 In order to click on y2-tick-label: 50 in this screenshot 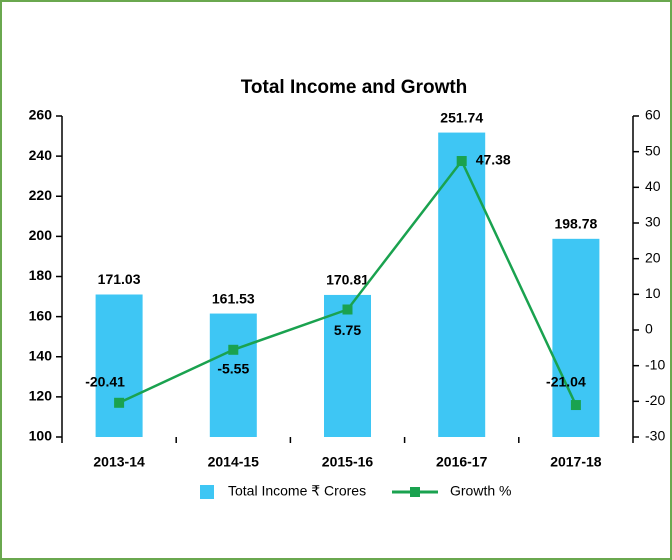, I will do `click(653, 150)`.